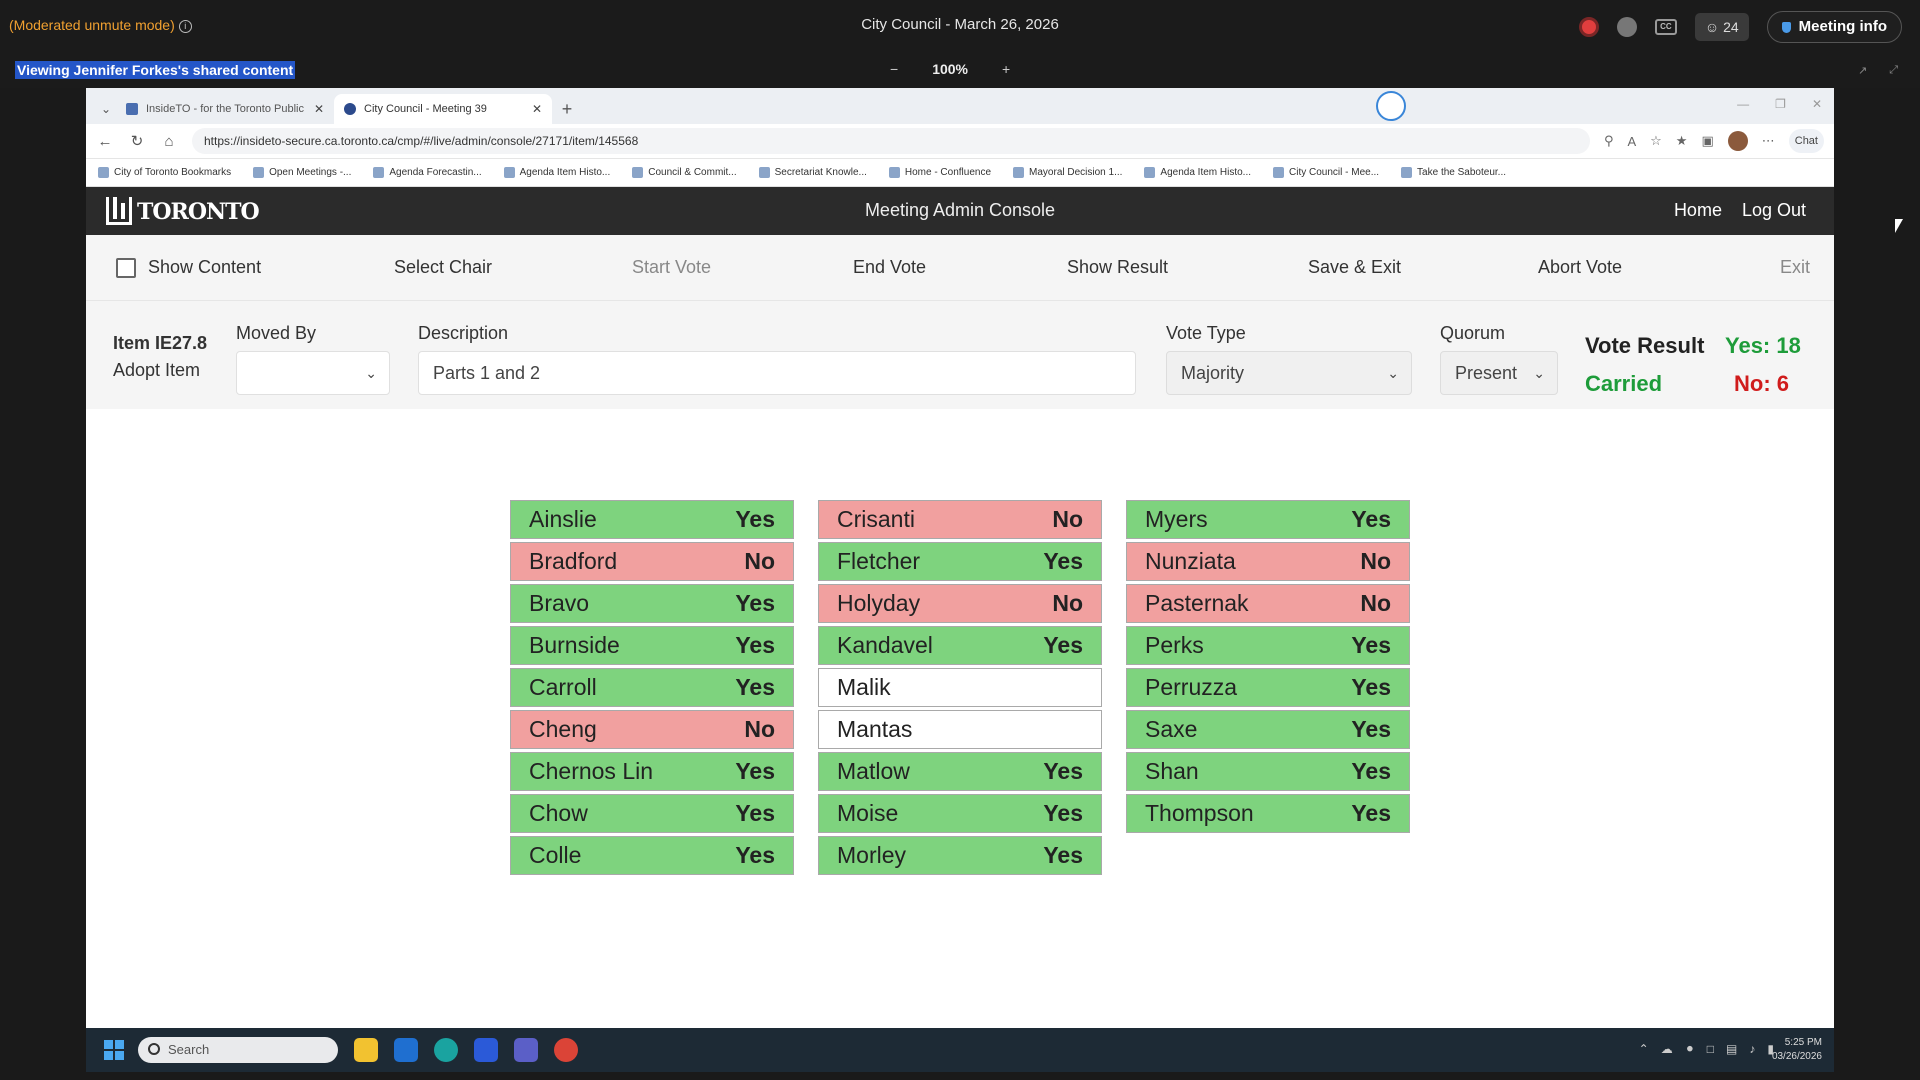 The image size is (1920, 1080). Describe the element at coordinates (1643, 1049) in the screenshot. I see `chevron-up-icon: ⌃` at that location.